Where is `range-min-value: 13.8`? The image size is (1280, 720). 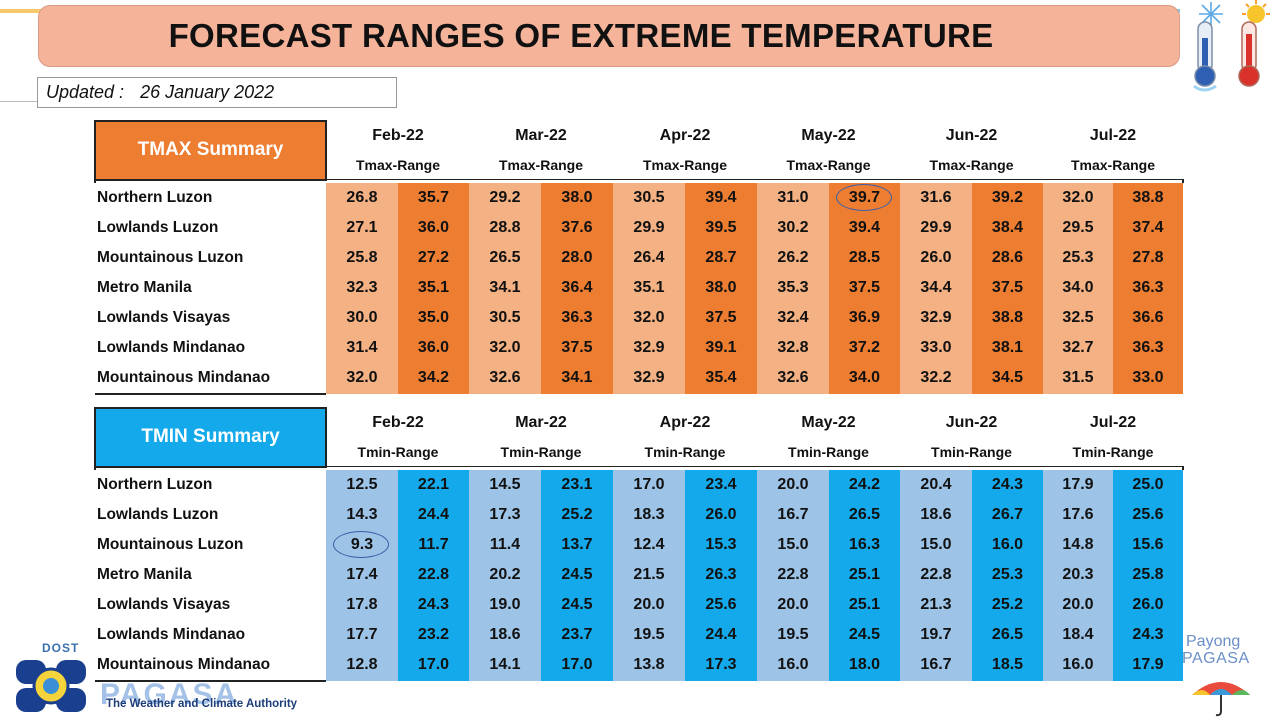 range-min-value: 13.8 is located at coordinates (649, 665).